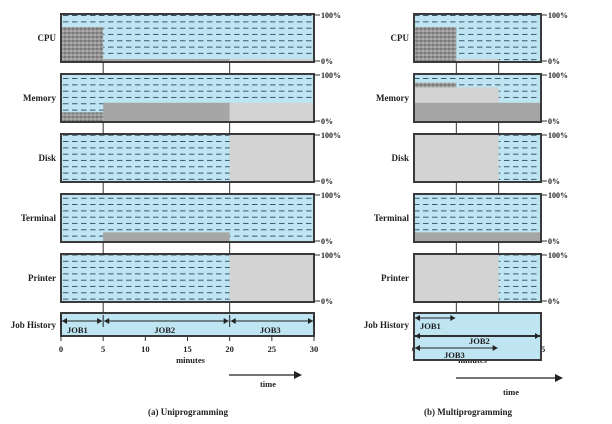  What do you see at coordinates (229, 349) in the screenshot?
I see `x-tick-label: 20` at bounding box center [229, 349].